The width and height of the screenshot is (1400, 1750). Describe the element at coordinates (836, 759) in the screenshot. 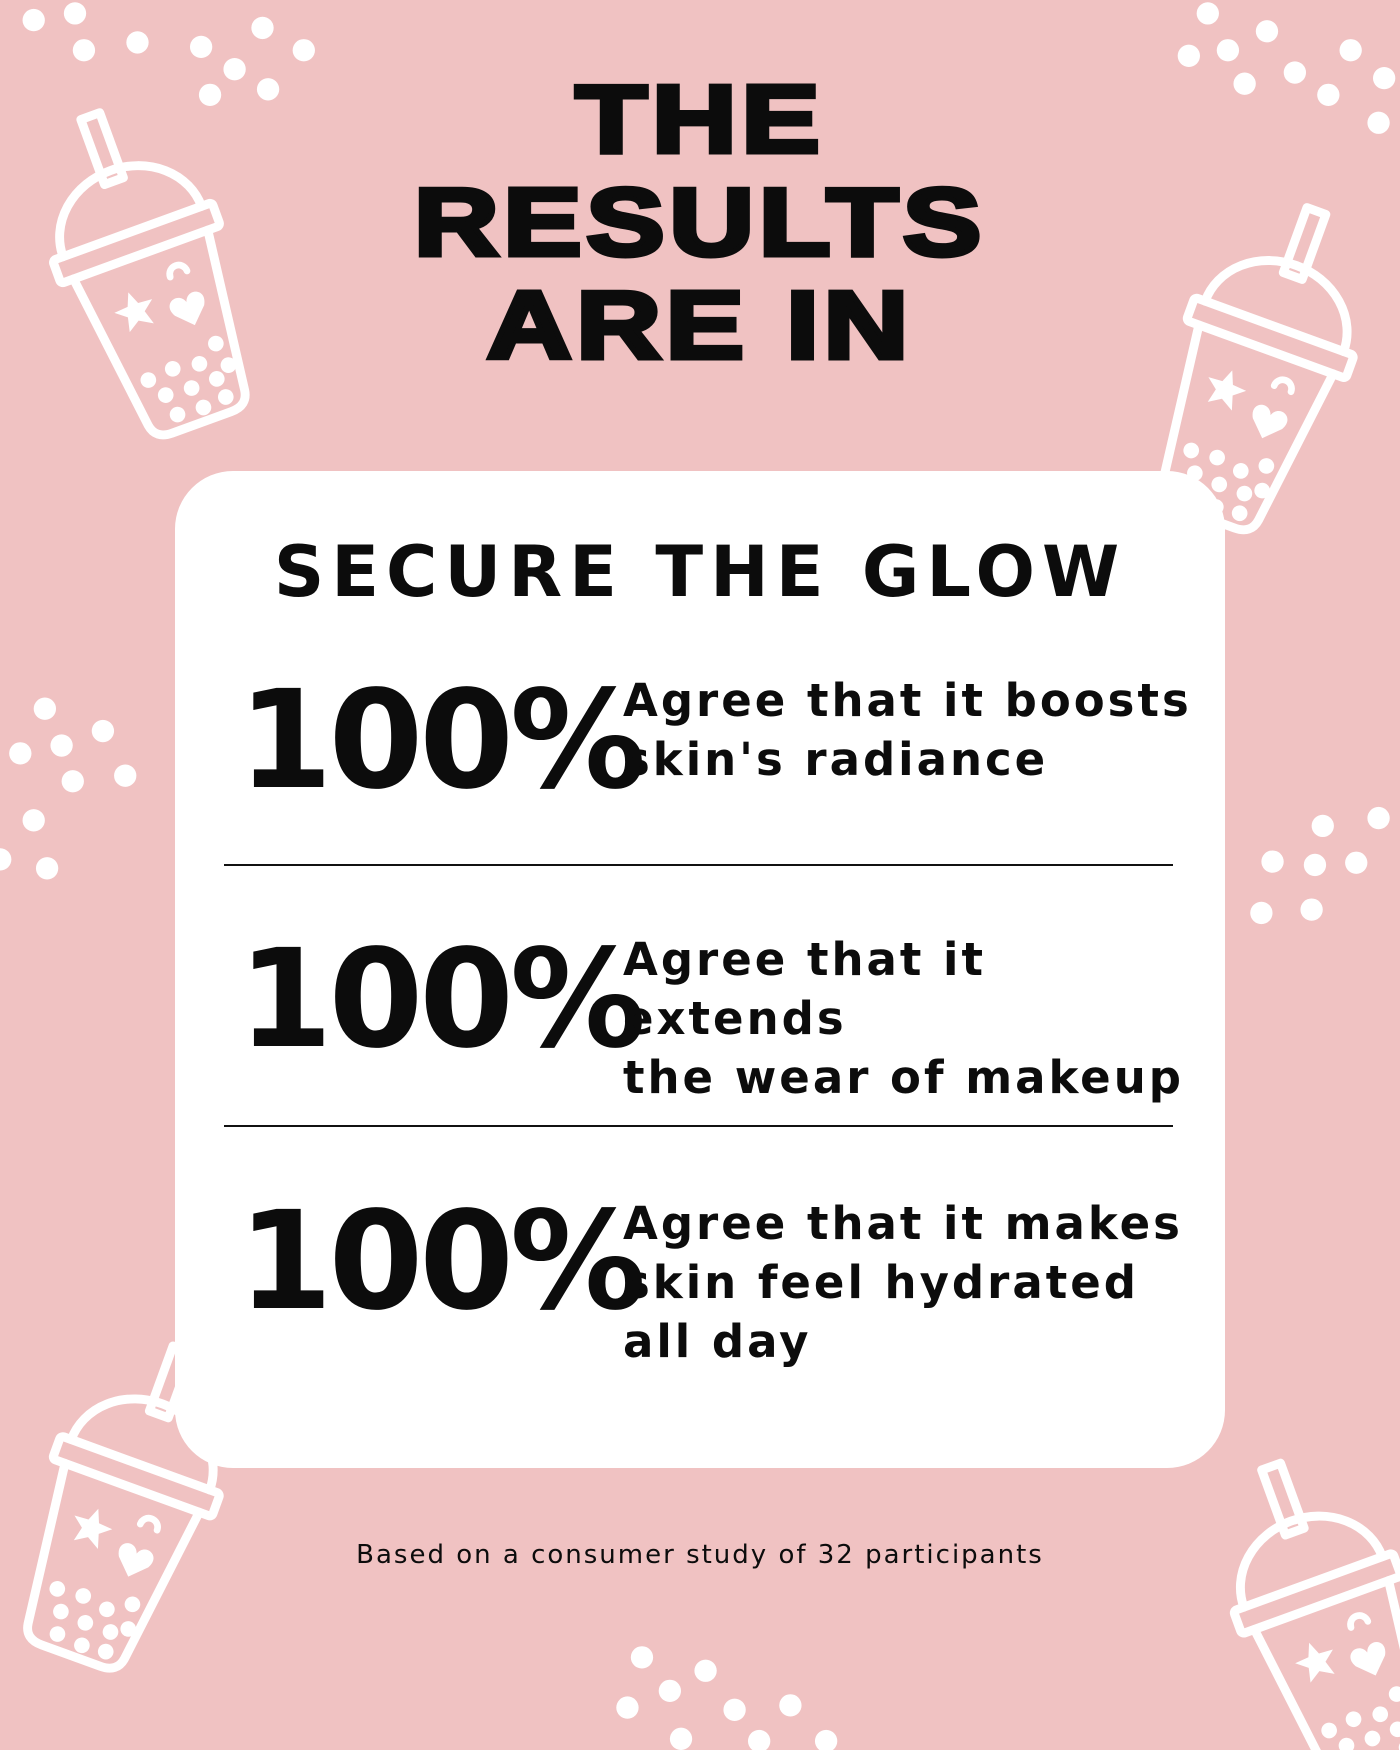

I see `description-line: skin's radiance` at that location.